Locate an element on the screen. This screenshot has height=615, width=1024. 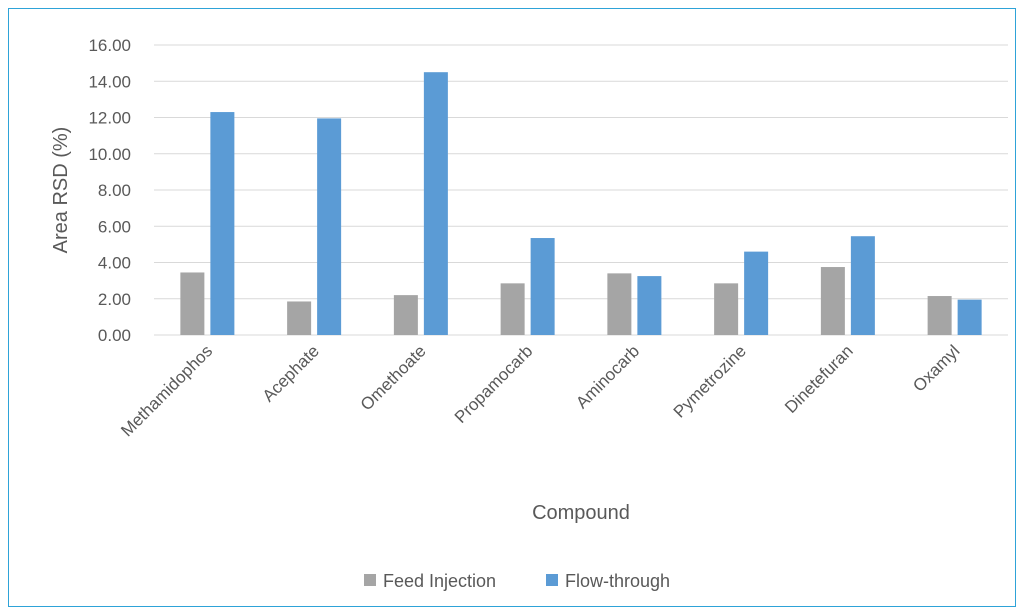
legend-label-feed-injection: Feed Injection is located at coordinates (439, 581).